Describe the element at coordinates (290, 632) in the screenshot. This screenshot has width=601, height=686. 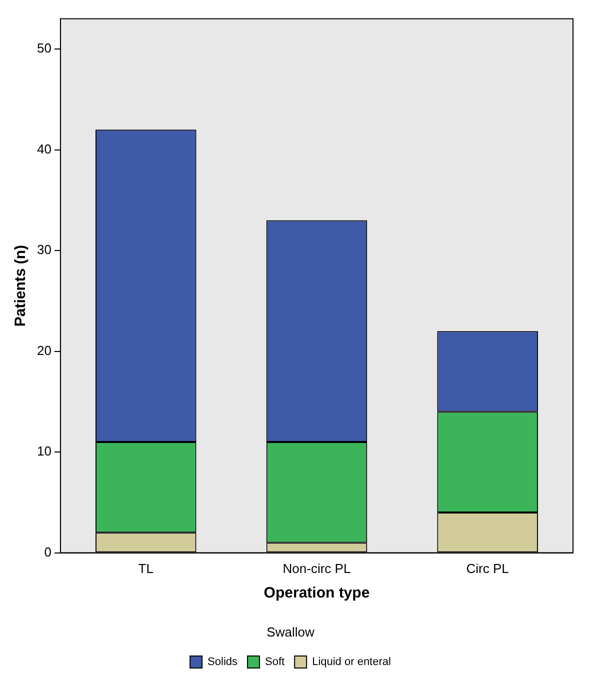
I see `legend-title: Swallow` at that location.